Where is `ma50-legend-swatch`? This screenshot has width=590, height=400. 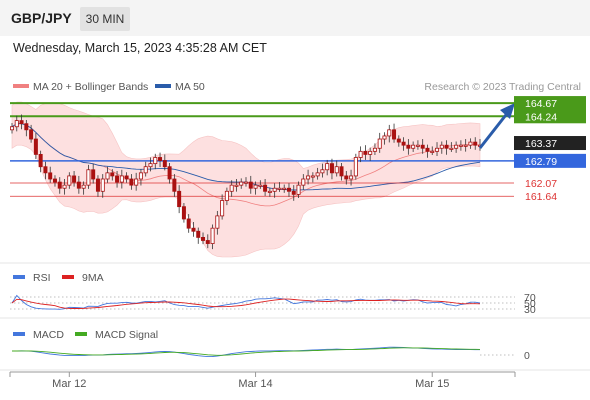
ma50-legend-swatch is located at coordinates (163, 86).